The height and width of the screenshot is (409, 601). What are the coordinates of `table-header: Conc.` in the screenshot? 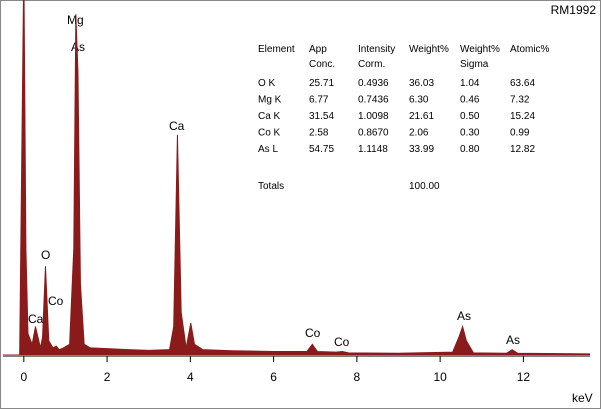 It's located at (322, 64).